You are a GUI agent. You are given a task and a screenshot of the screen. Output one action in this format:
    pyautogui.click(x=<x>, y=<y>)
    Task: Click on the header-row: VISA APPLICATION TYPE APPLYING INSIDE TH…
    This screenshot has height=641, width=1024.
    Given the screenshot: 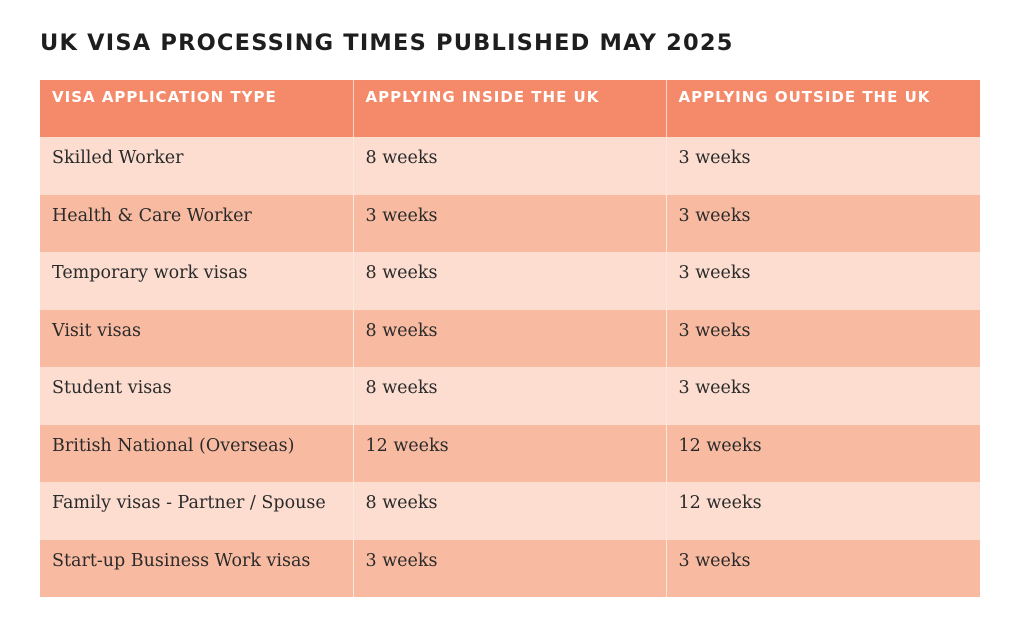 What is the action you would take?
    pyautogui.click(x=510, y=108)
    